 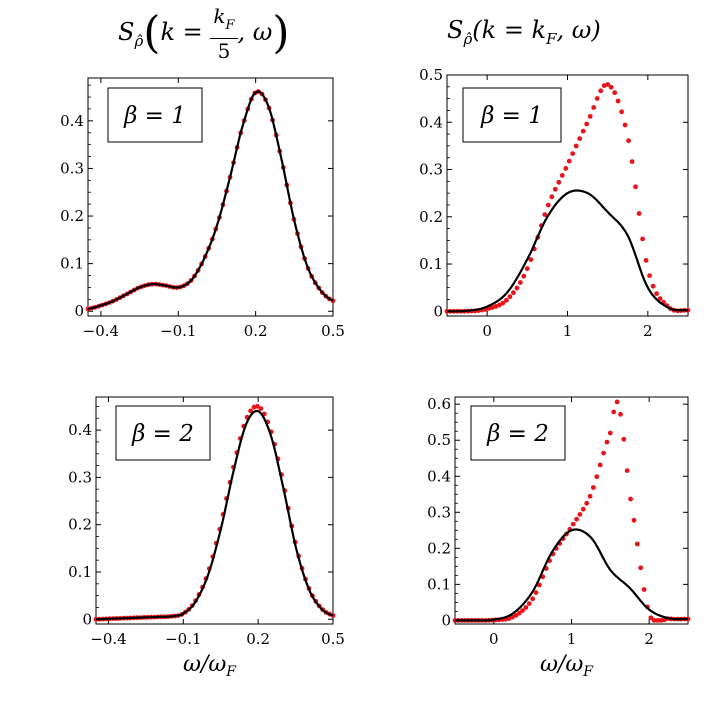 What do you see at coordinates (231, 672) in the screenshot?
I see `x-axis-label-left-sub: F` at bounding box center [231, 672].